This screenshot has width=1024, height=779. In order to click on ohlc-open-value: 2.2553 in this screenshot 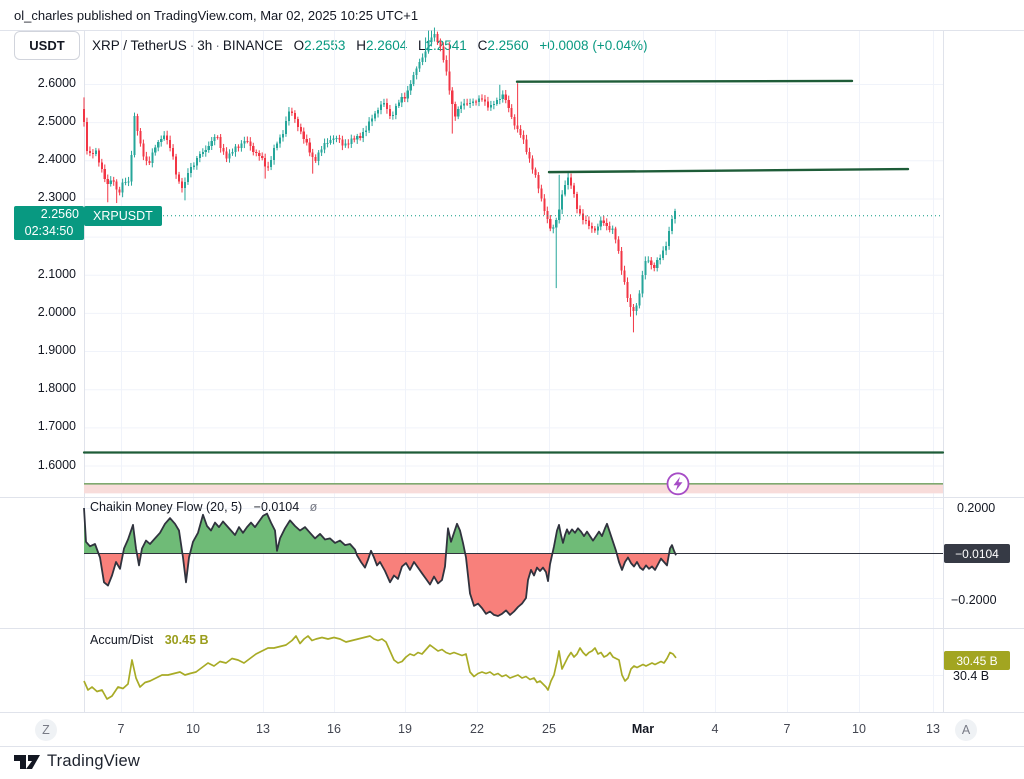, I will do `click(325, 45)`.